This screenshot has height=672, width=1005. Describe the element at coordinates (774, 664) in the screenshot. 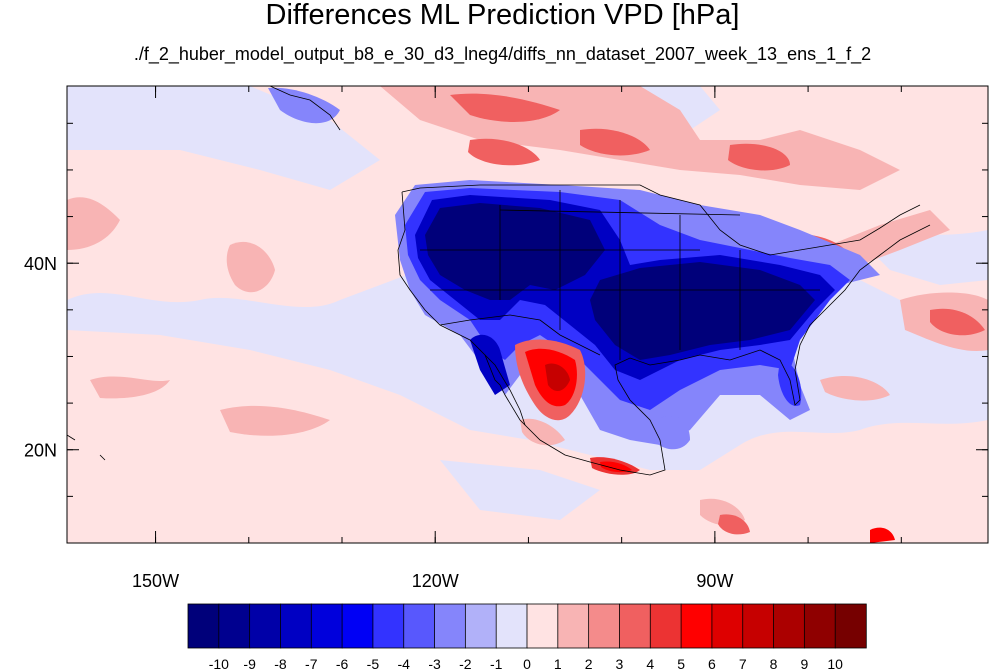

I see `colorbar-label: 8` at that location.